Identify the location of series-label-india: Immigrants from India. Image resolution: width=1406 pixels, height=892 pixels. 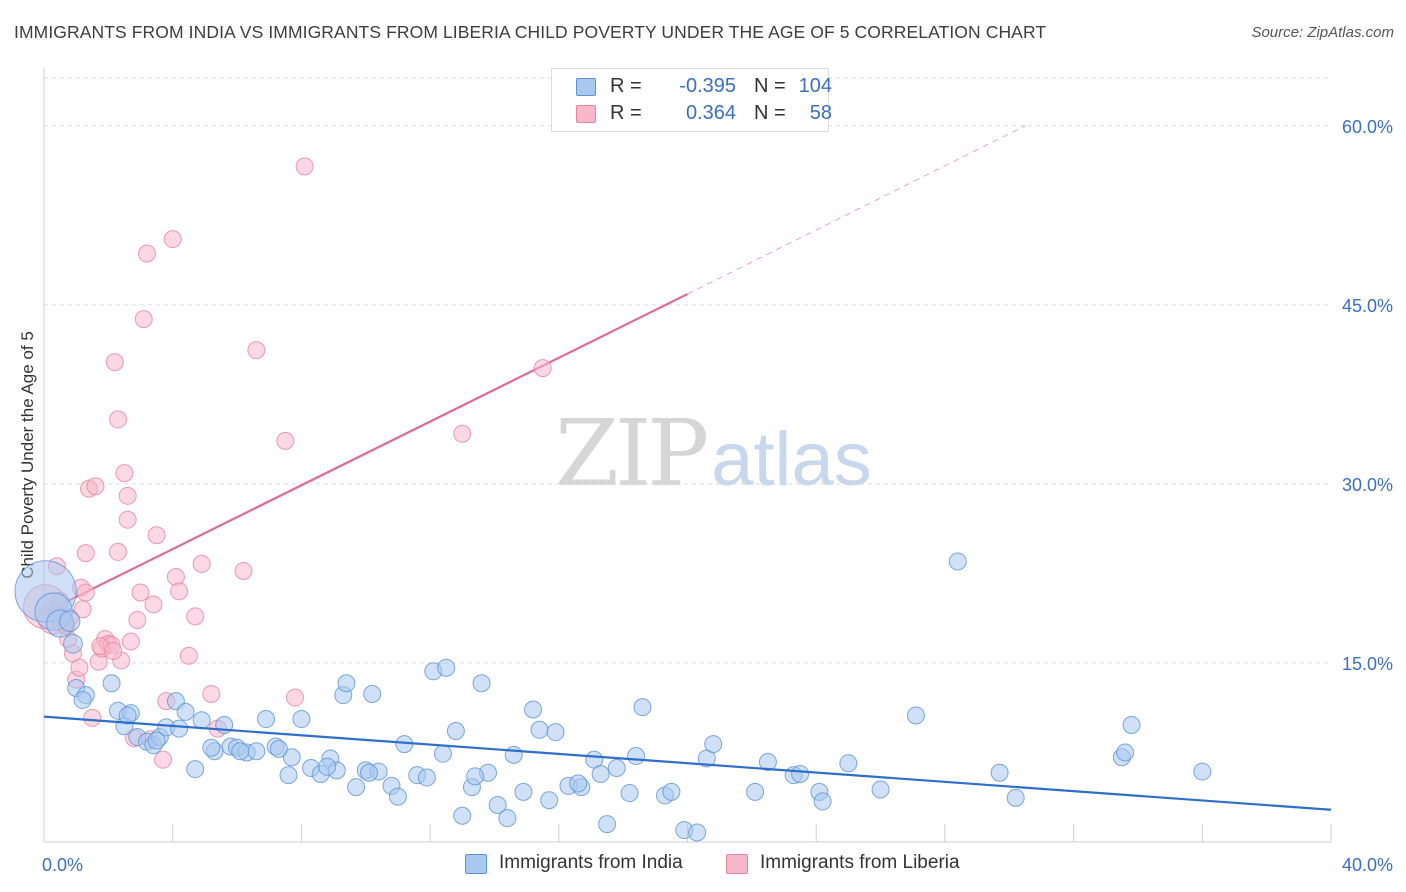
(591, 862).